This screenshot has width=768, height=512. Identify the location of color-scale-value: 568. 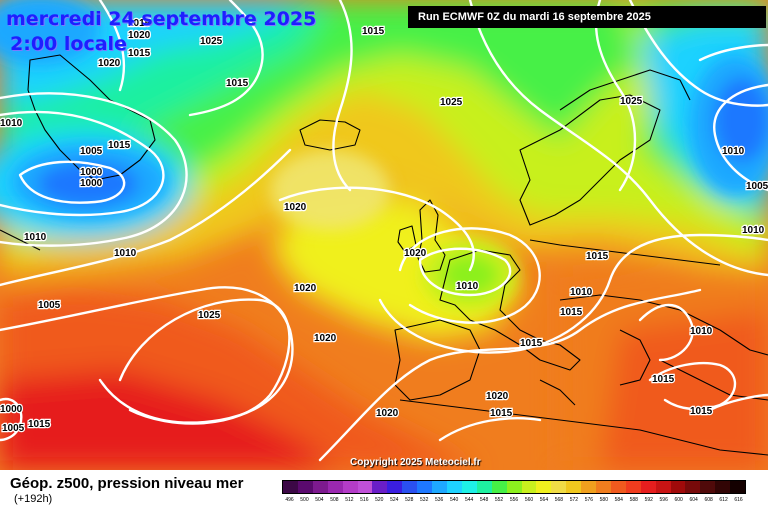
(559, 500).